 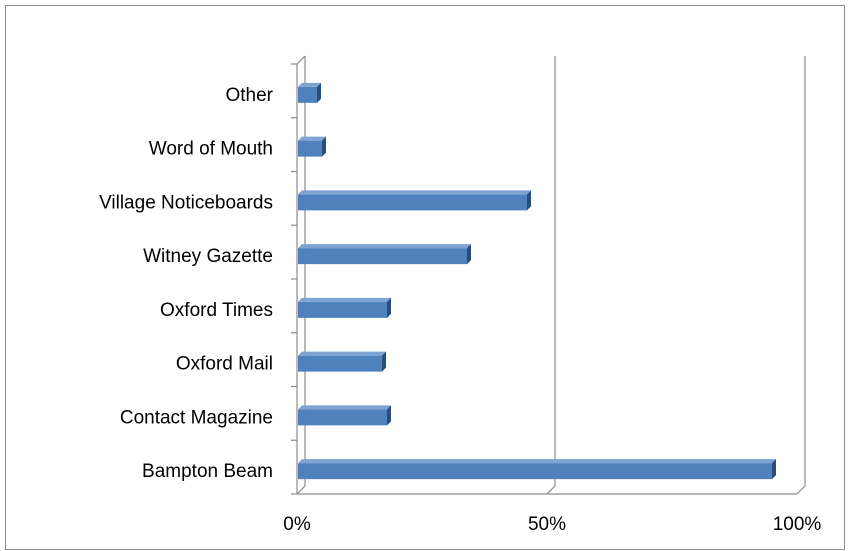 I want to click on category-label: Oxford Times, so click(x=216, y=310).